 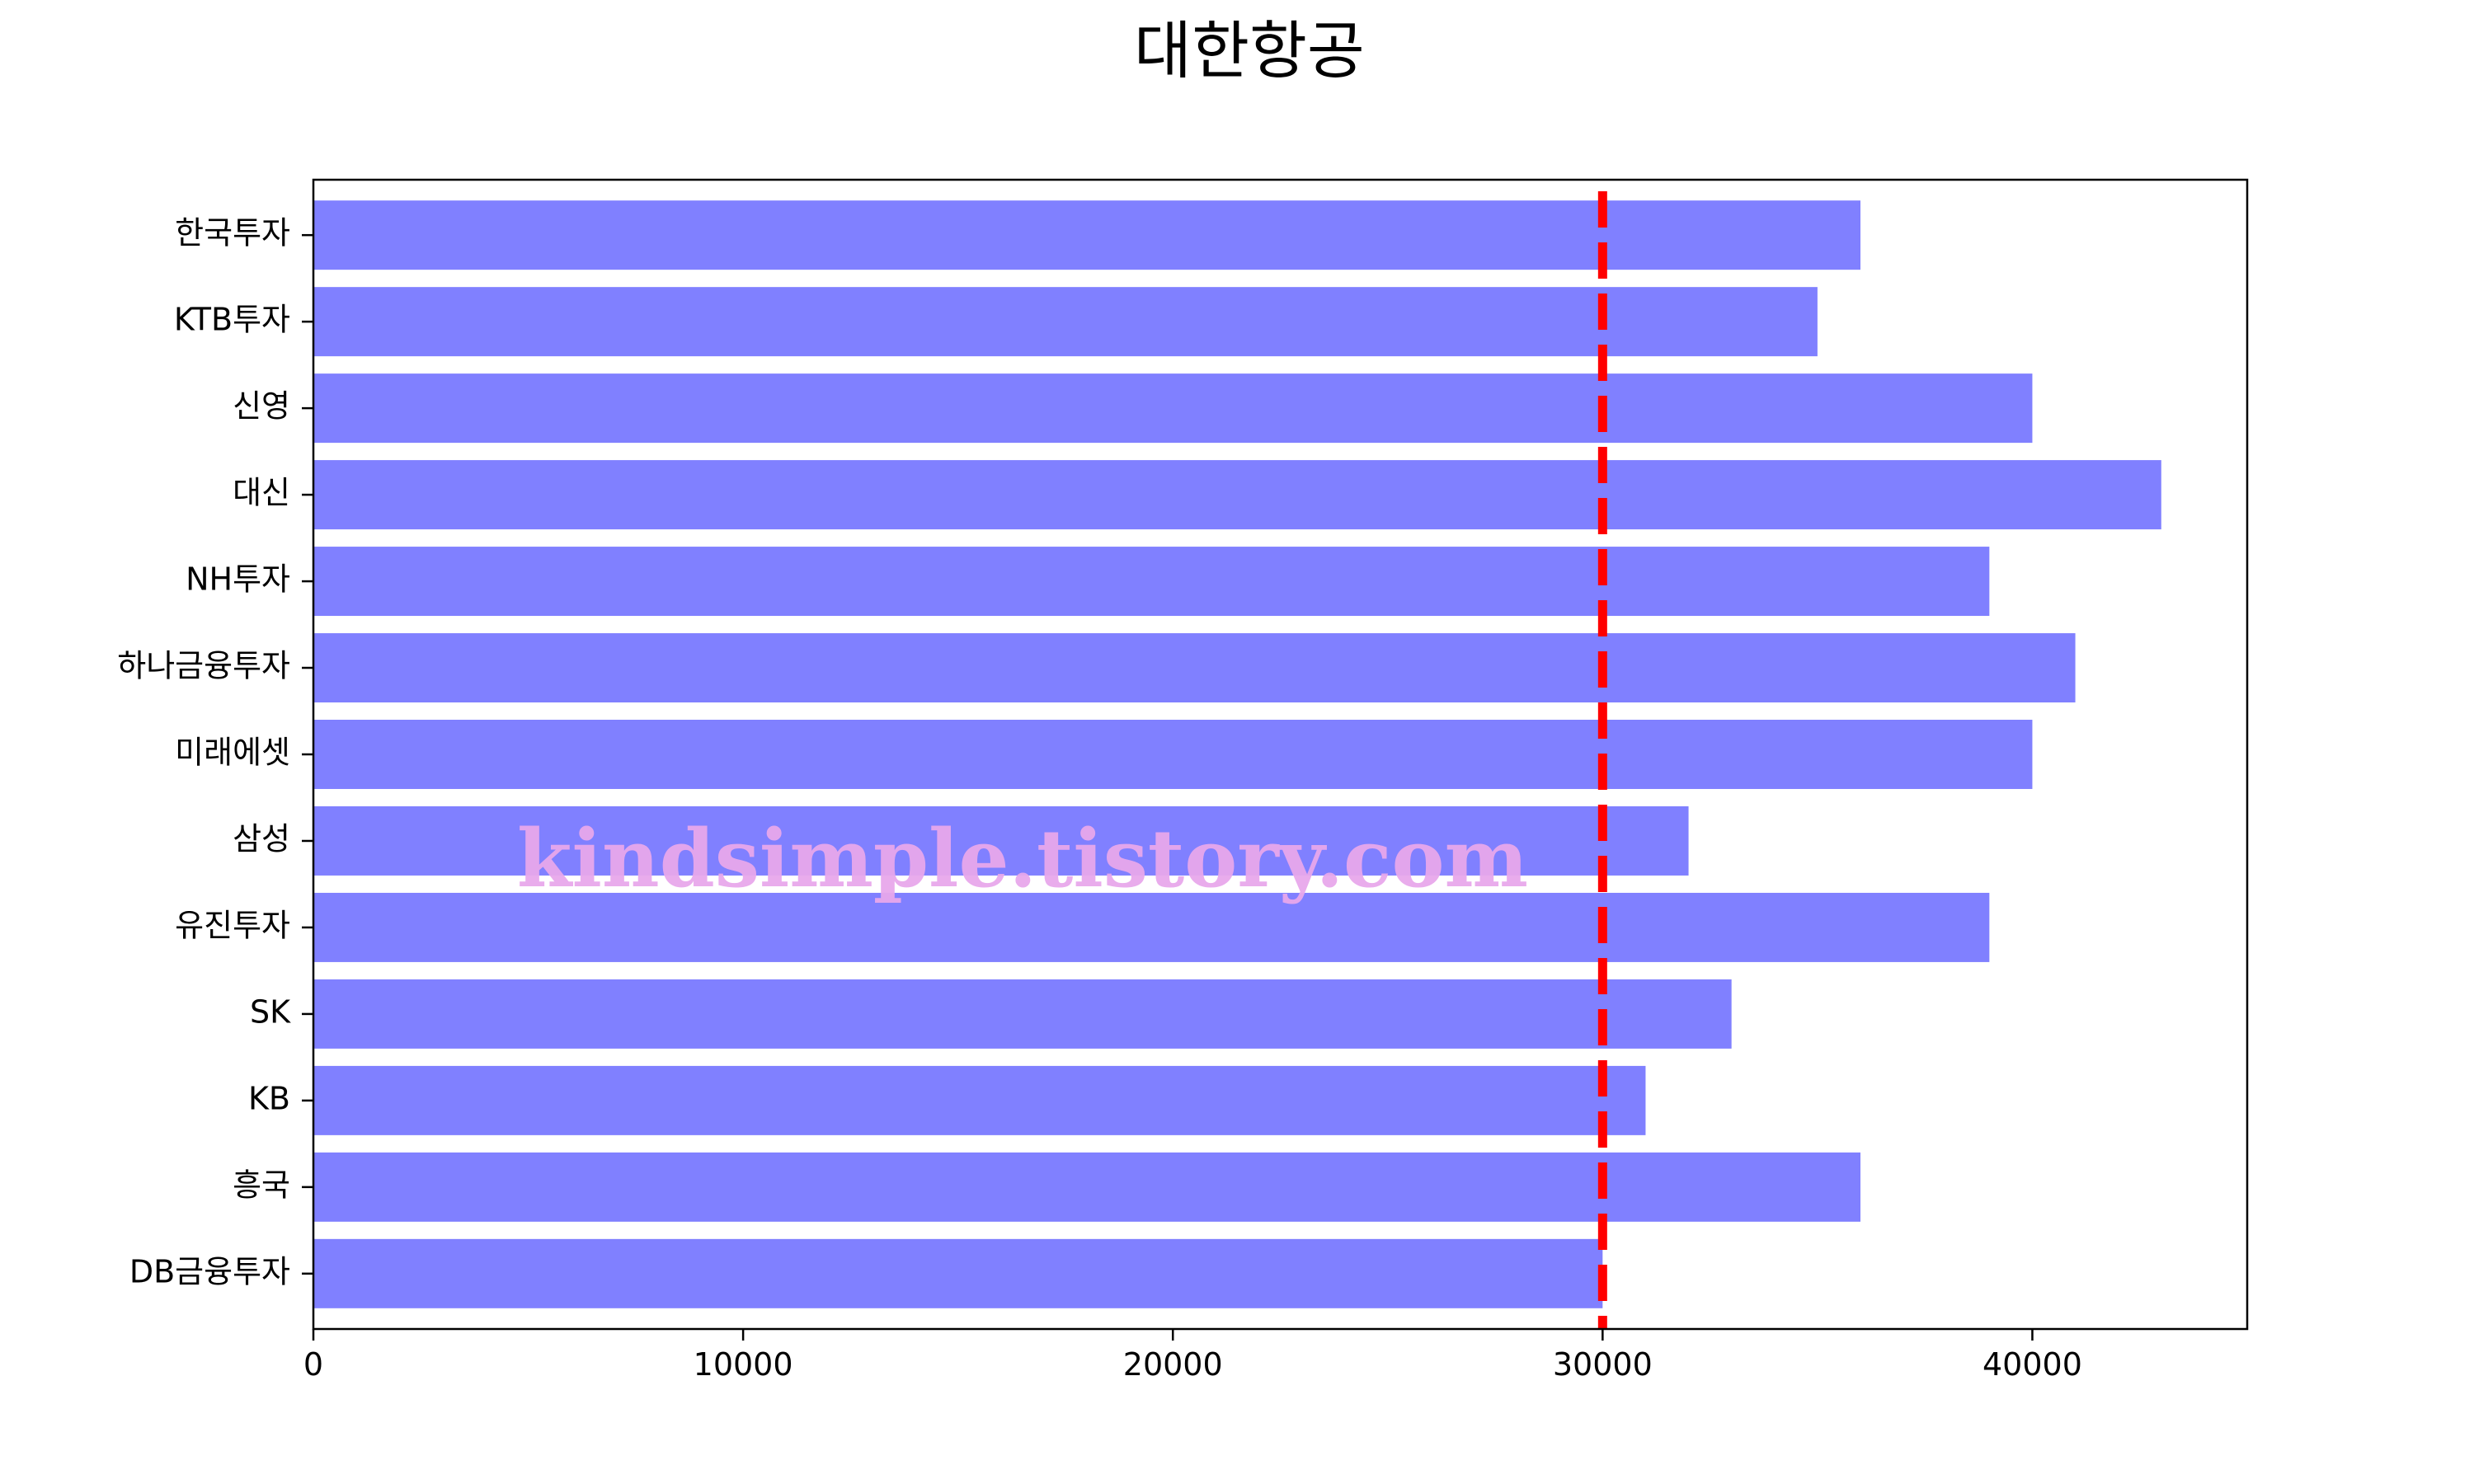 I want to click on y-tick-label: NH투자, so click(x=238, y=579).